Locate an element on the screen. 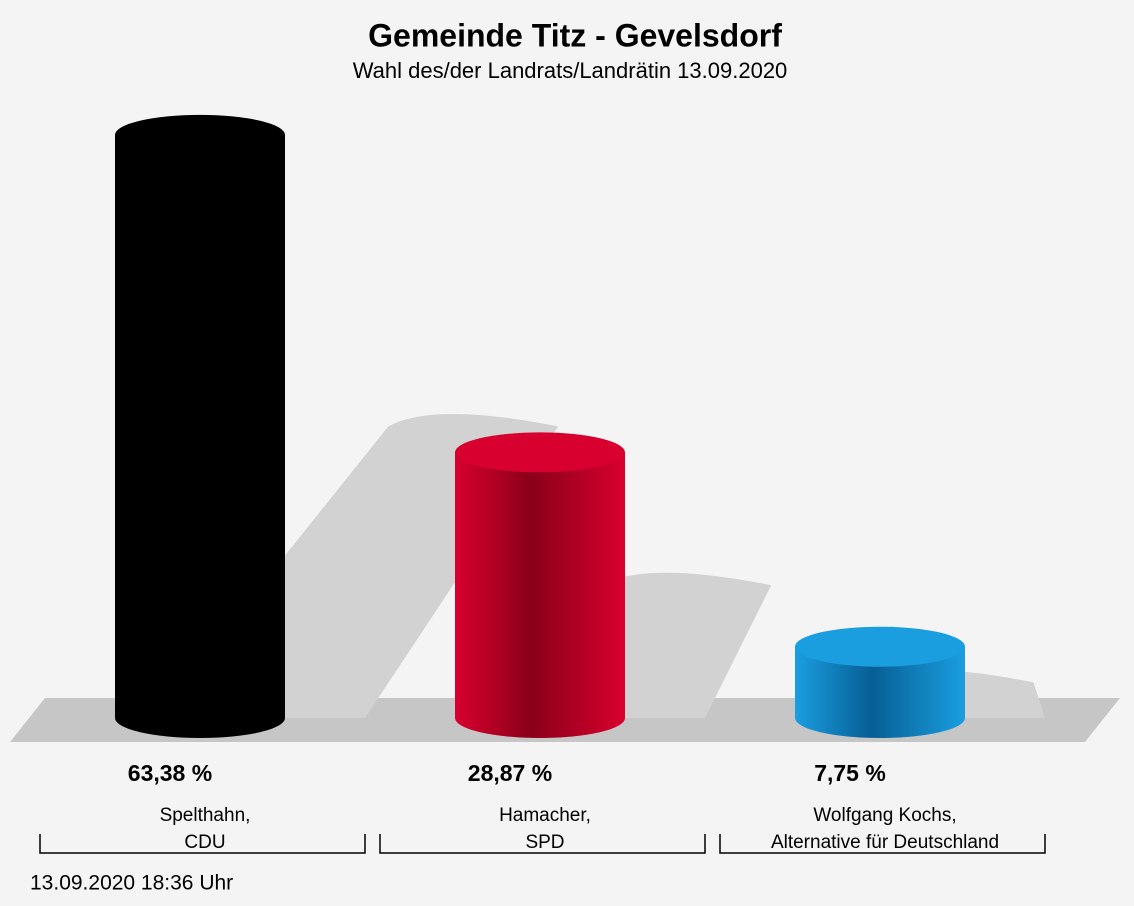 The width and height of the screenshot is (1134, 906). value-label: 7,75 % is located at coordinates (850, 773).